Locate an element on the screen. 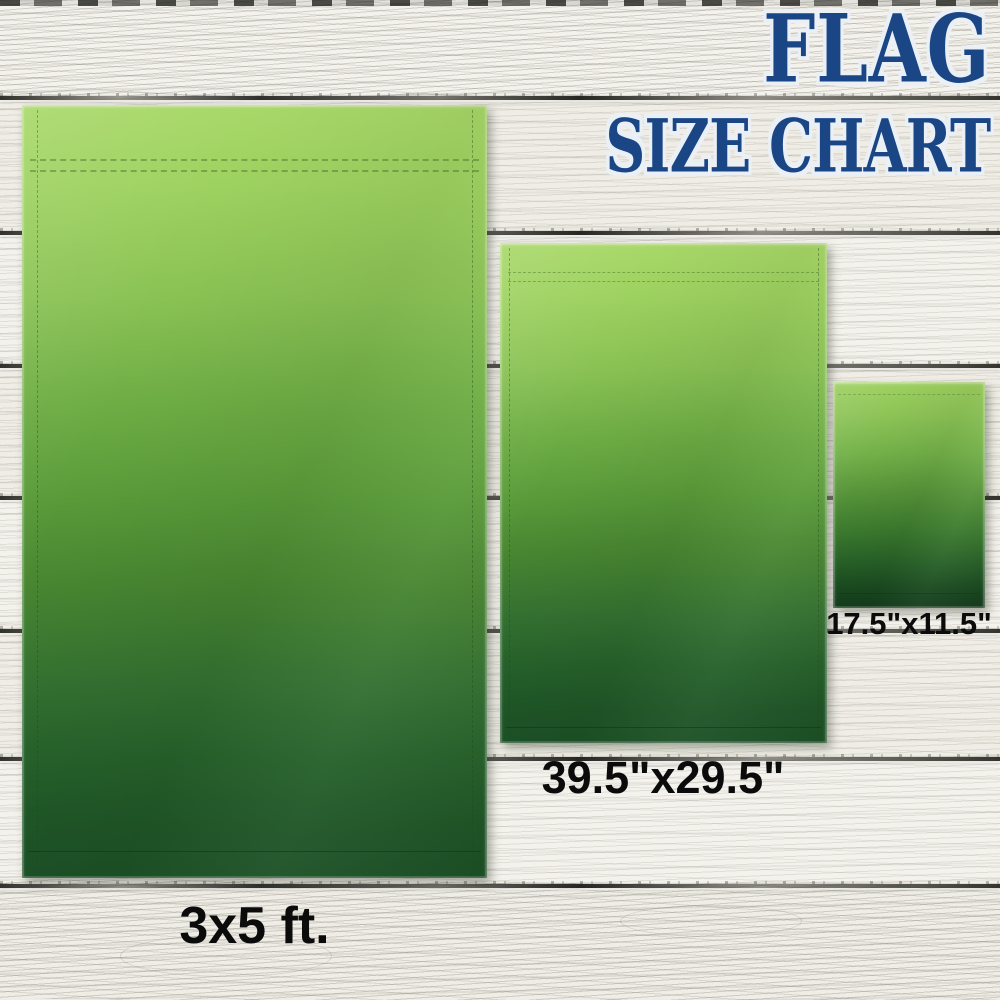  distressed-top-edge is located at coordinates (500, 3).